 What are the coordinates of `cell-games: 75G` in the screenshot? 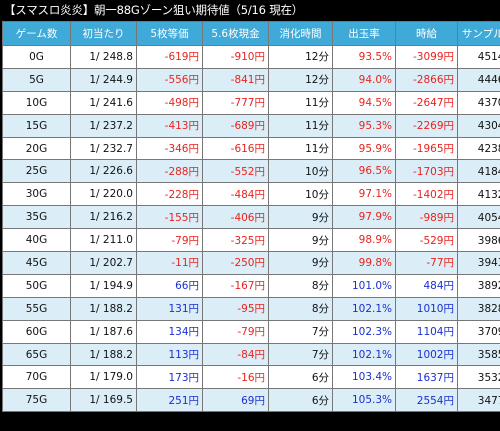 It's located at (36, 400).